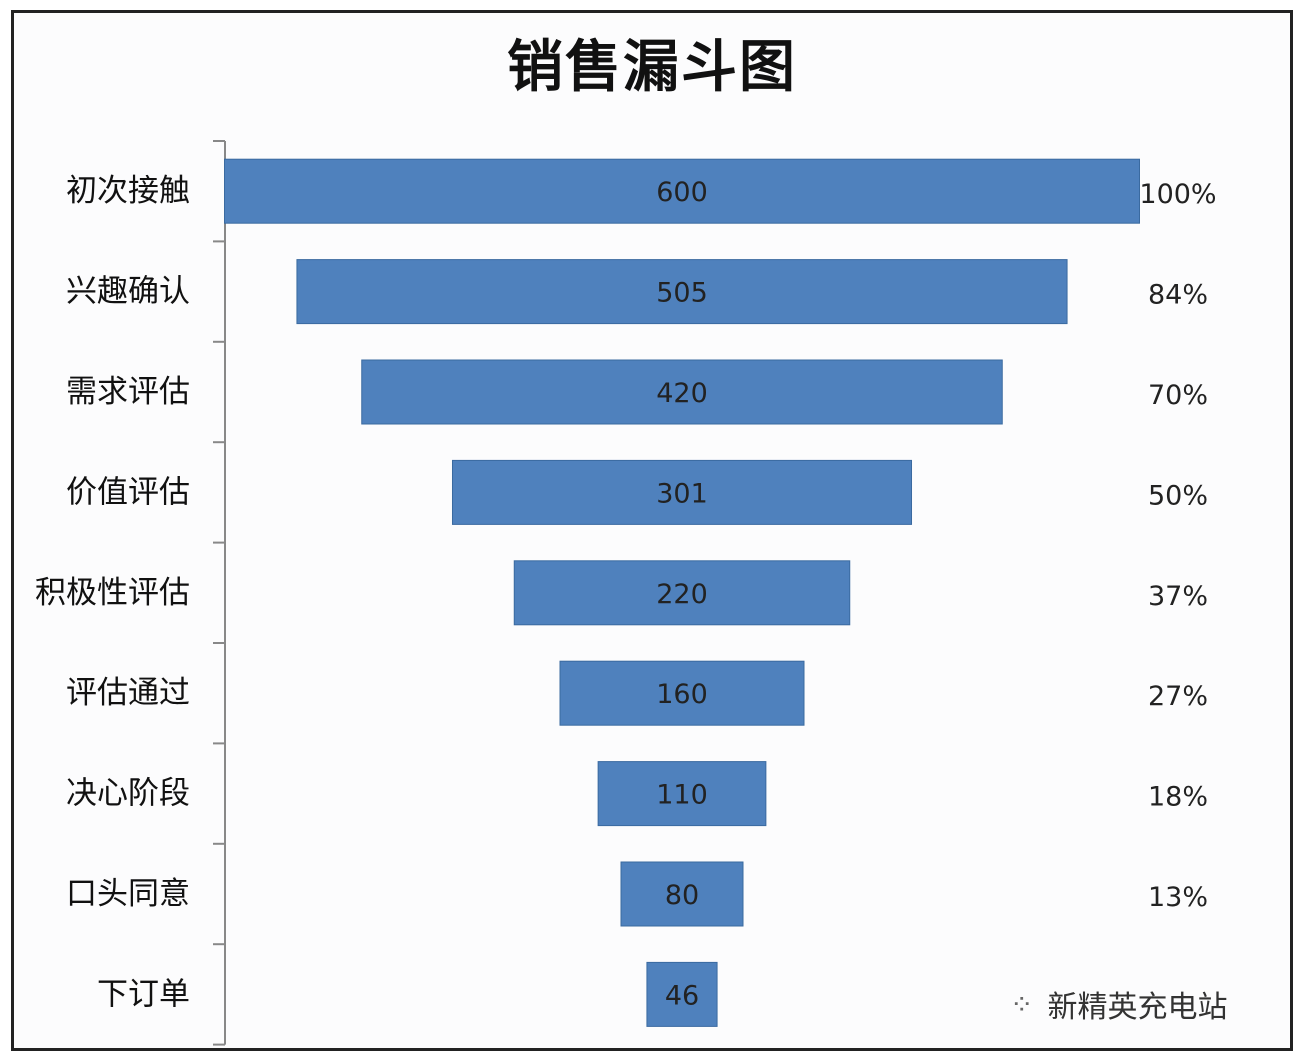 The width and height of the screenshot is (1304, 1058). I want to click on bar-value-label: 220, so click(682, 594).